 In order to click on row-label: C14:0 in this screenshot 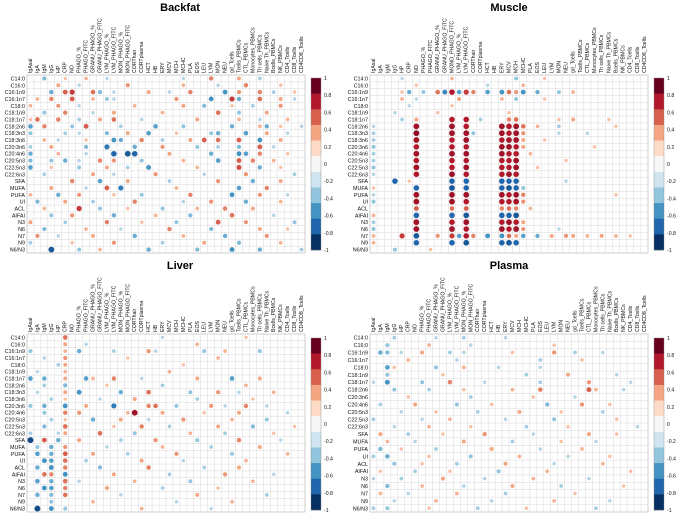, I will do `click(361, 79)`.